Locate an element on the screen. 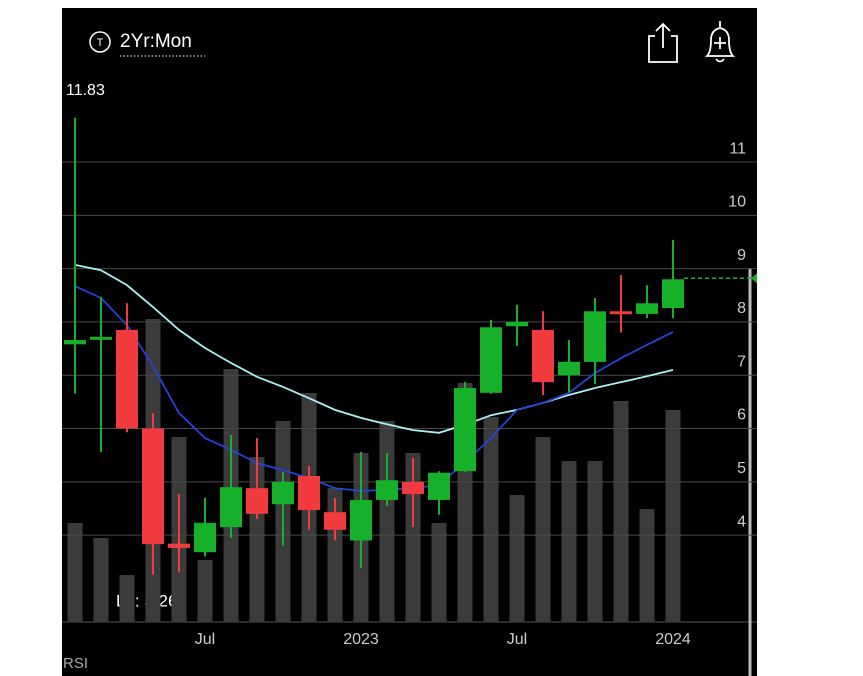 The width and height of the screenshot is (863, 676). last-price-marker is located at coordinates (754, 278).